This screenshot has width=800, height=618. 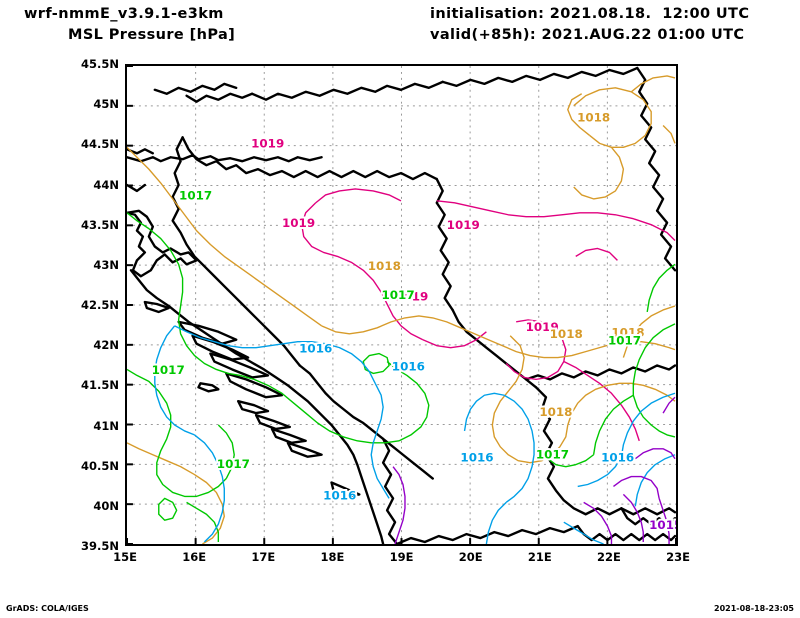 What do you see at coordinates (100, 385) in the screenshot?
I see `y-axis-tick-label: 41.5N` at bounding box center [100, 385].